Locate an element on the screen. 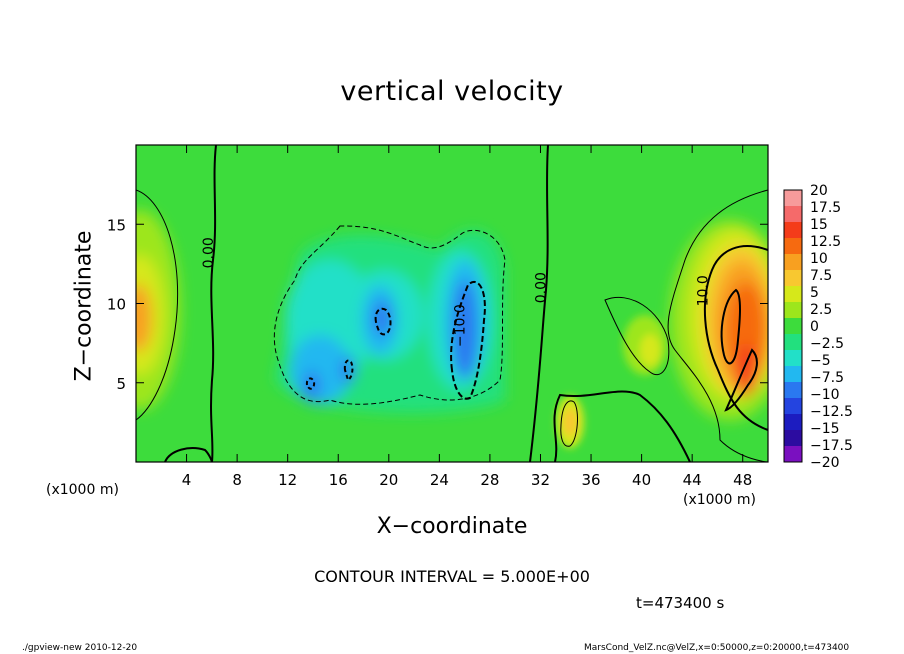  contour-minus10-c is located at coordinates (348, 370).